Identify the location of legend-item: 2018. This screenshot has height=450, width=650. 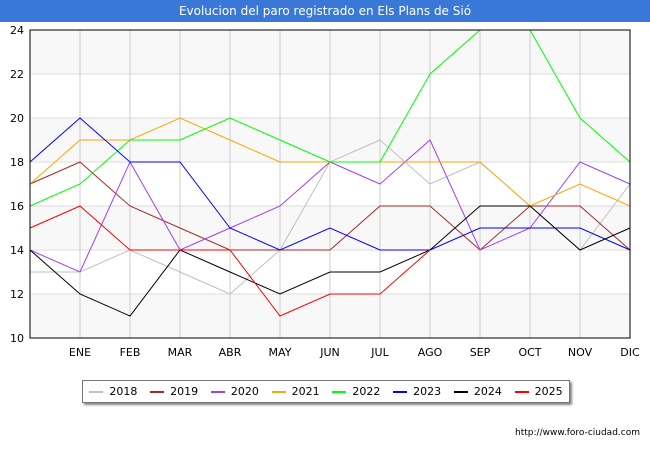
(113, 391).